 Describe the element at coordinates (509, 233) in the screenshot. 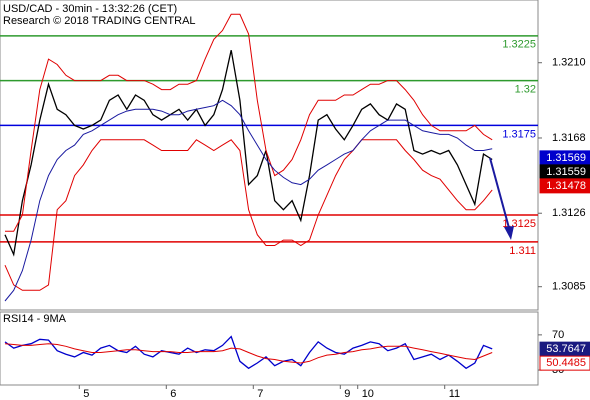

I see `arrow-head` at that location.